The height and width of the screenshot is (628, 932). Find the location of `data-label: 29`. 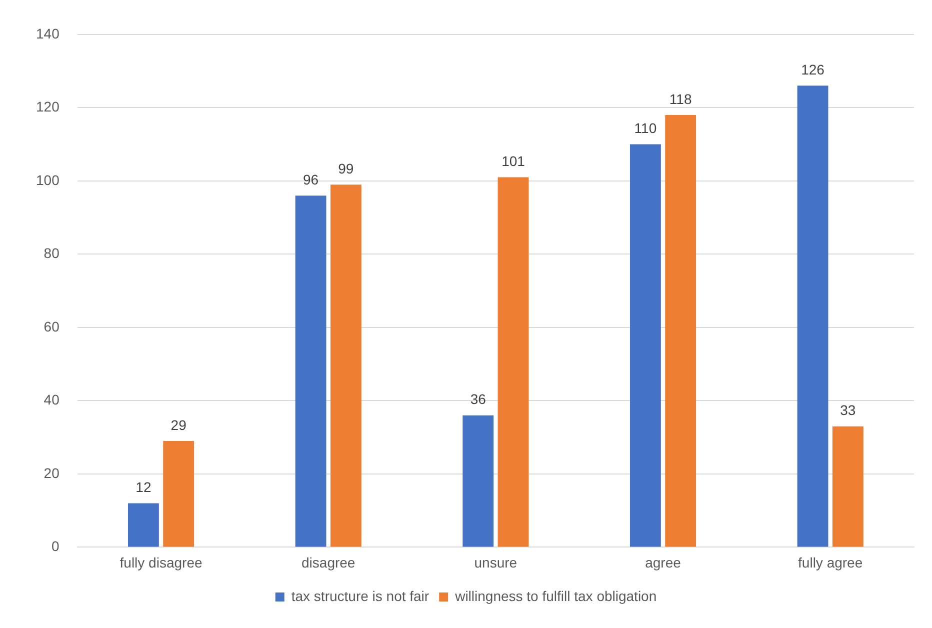

data-label: 29 is located at coordinates (178, 424).